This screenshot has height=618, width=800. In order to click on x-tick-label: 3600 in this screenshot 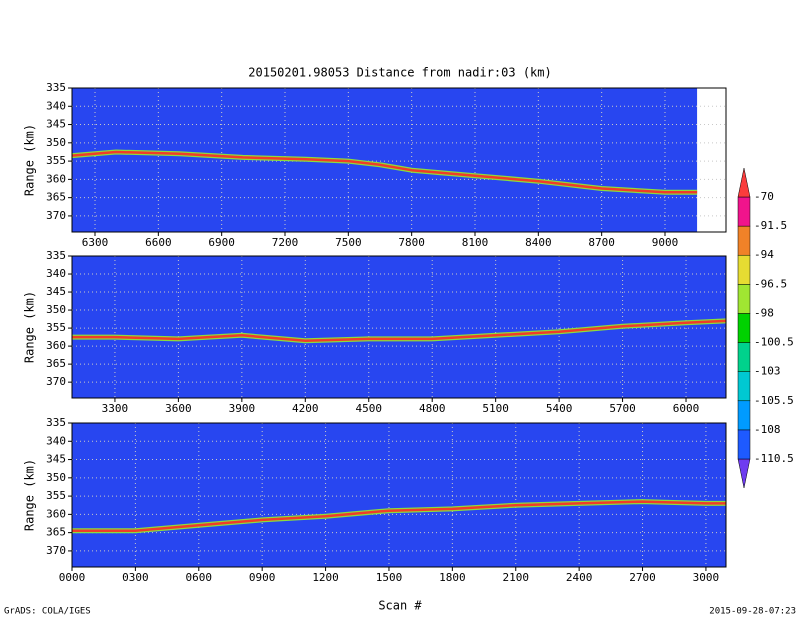, I will do `click(178, 408)`.